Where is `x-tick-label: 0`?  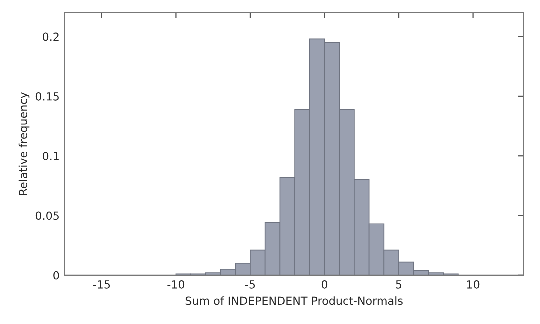 x-tick-label: 0 is located at coordinates (325, 284).